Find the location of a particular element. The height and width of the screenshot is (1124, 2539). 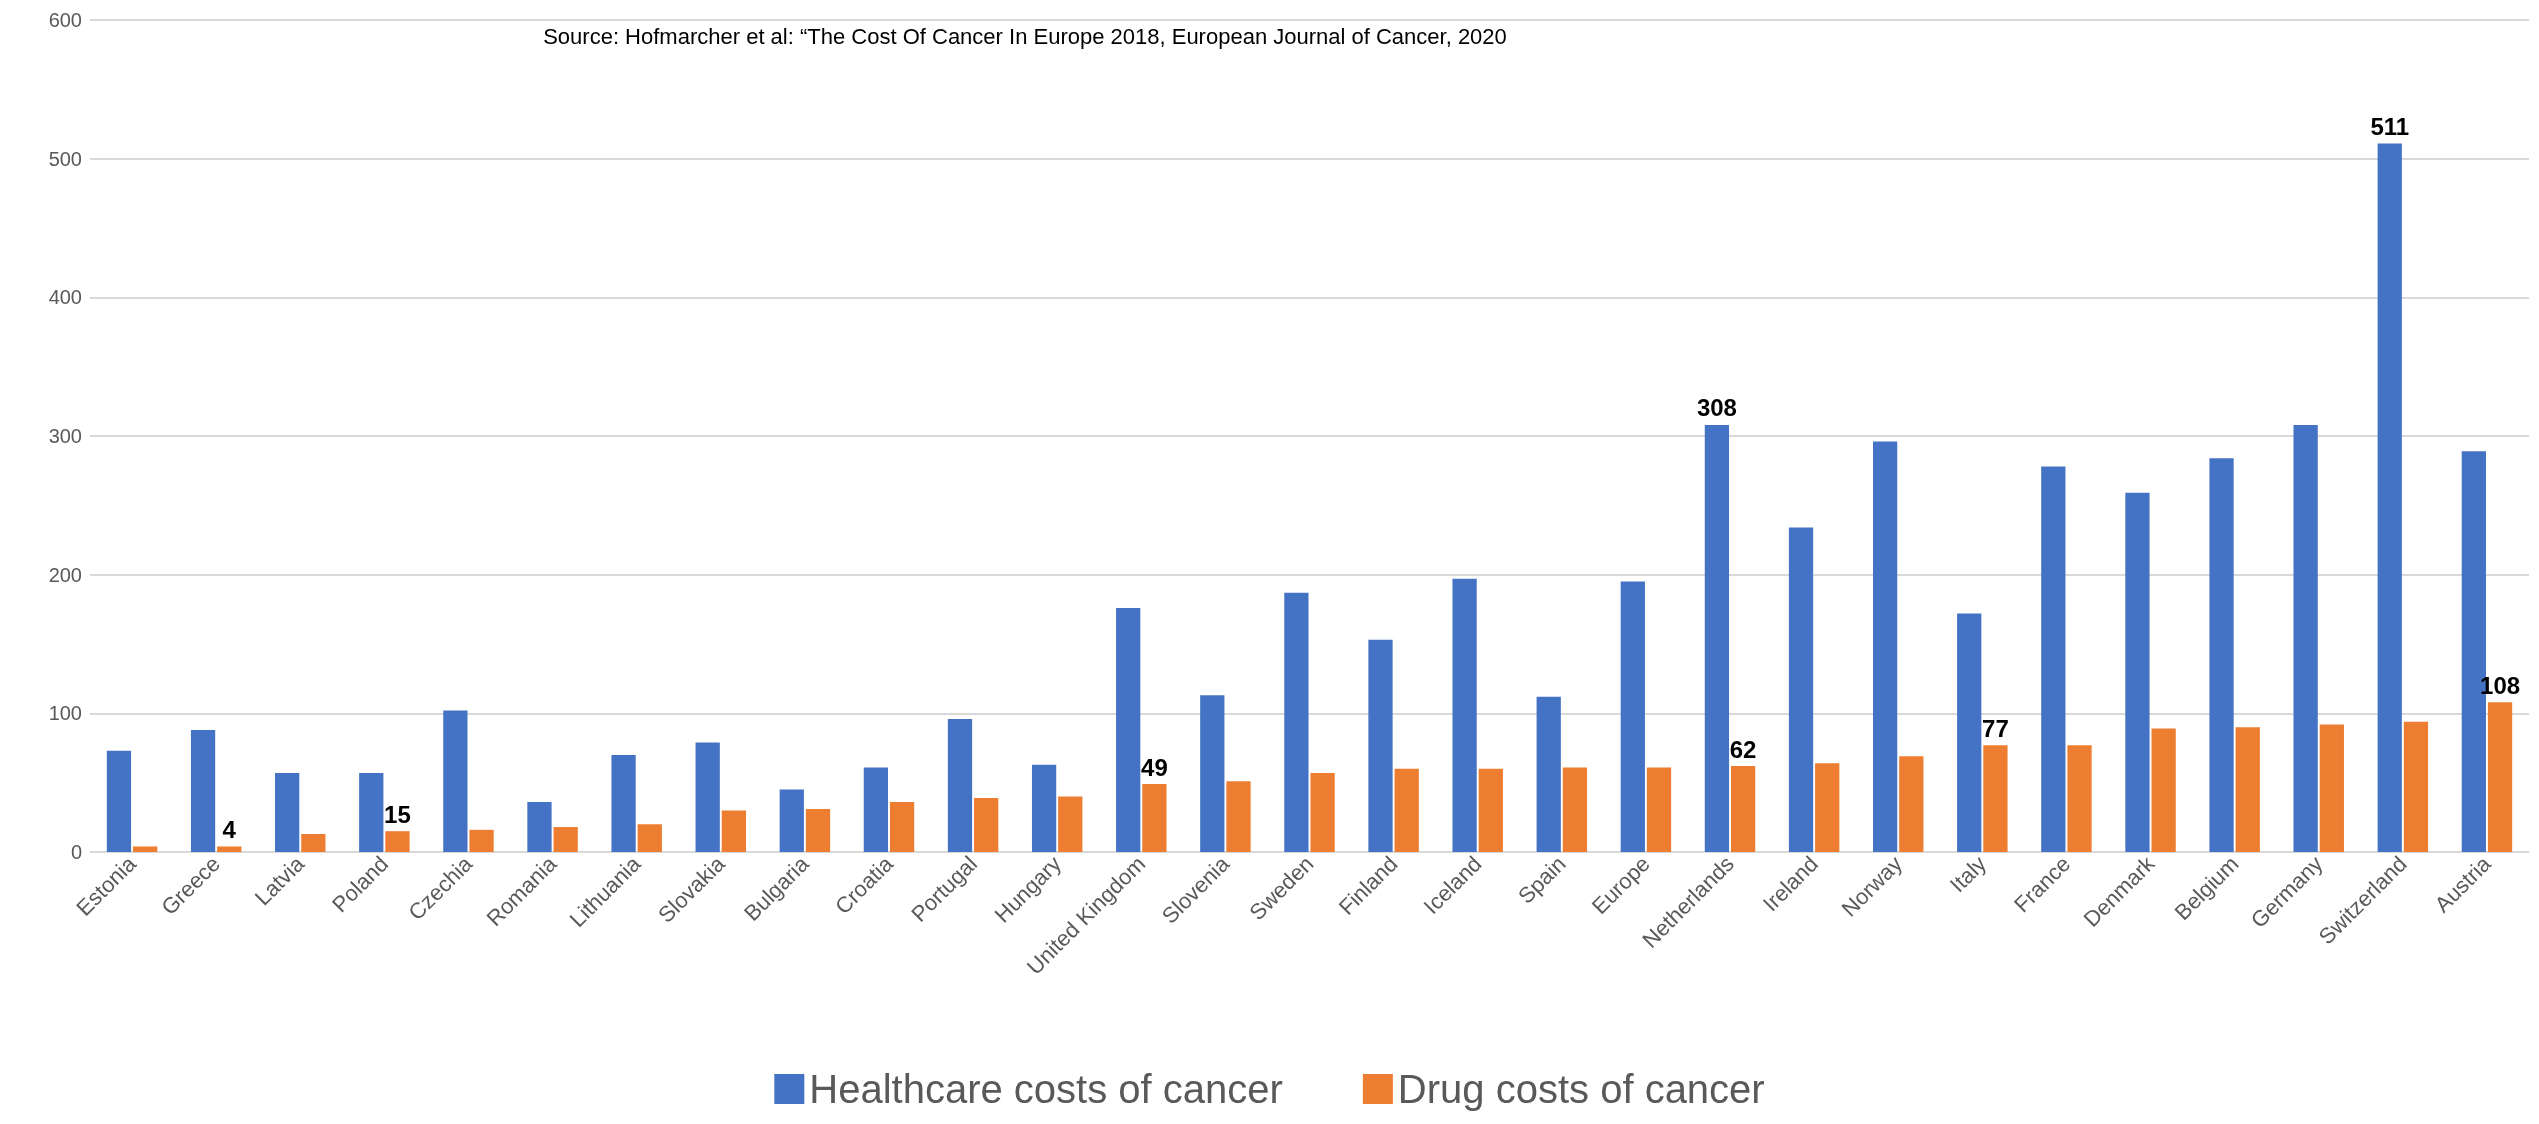

data-label: 49 is located at coordinates (1154, 767).